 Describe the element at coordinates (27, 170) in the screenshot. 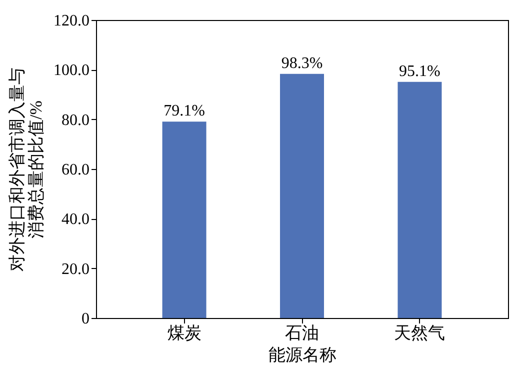

I see `y-axis-title: 对外进口和外省市调入量与消费总量的比值/%` at that location.